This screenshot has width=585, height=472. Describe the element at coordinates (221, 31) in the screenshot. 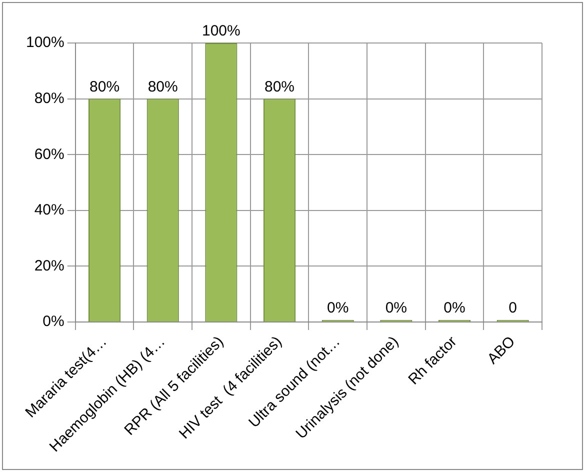

I see `data-label: 100%` at that location.